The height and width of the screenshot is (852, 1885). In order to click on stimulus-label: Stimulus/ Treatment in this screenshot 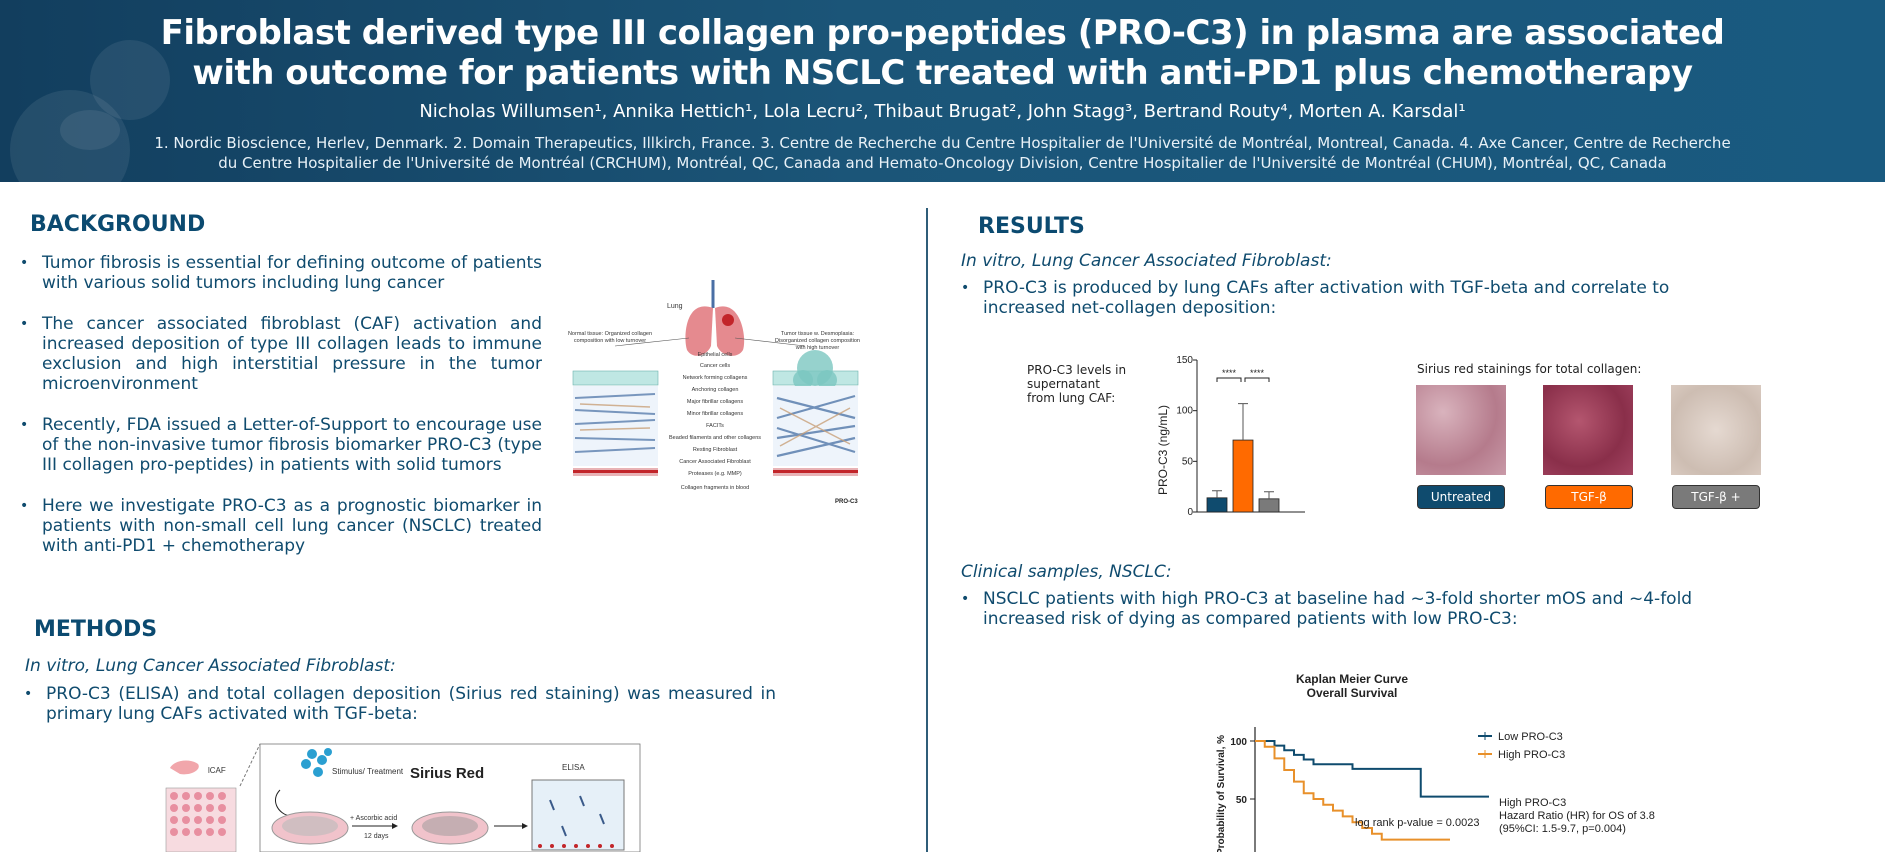, I will do `click(368, 771)`.